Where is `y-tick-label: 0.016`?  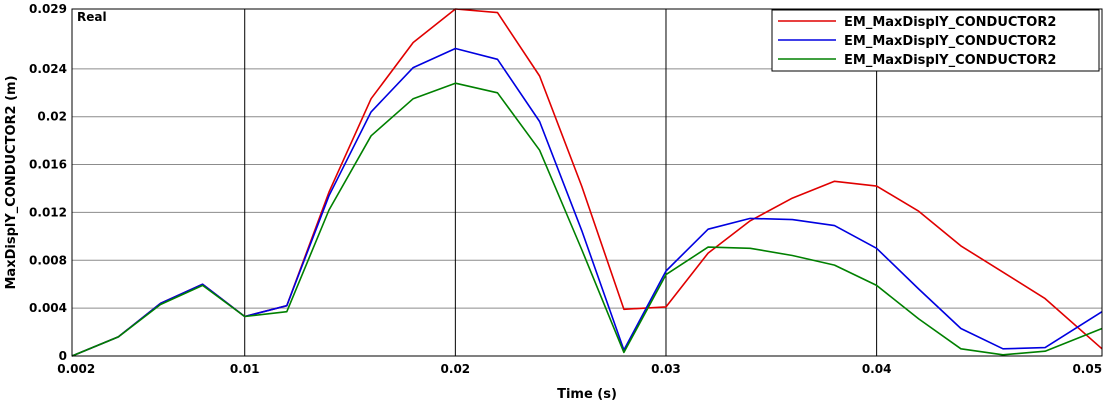 y-tick-label: 0.016 is located at coordinates (48, 165).